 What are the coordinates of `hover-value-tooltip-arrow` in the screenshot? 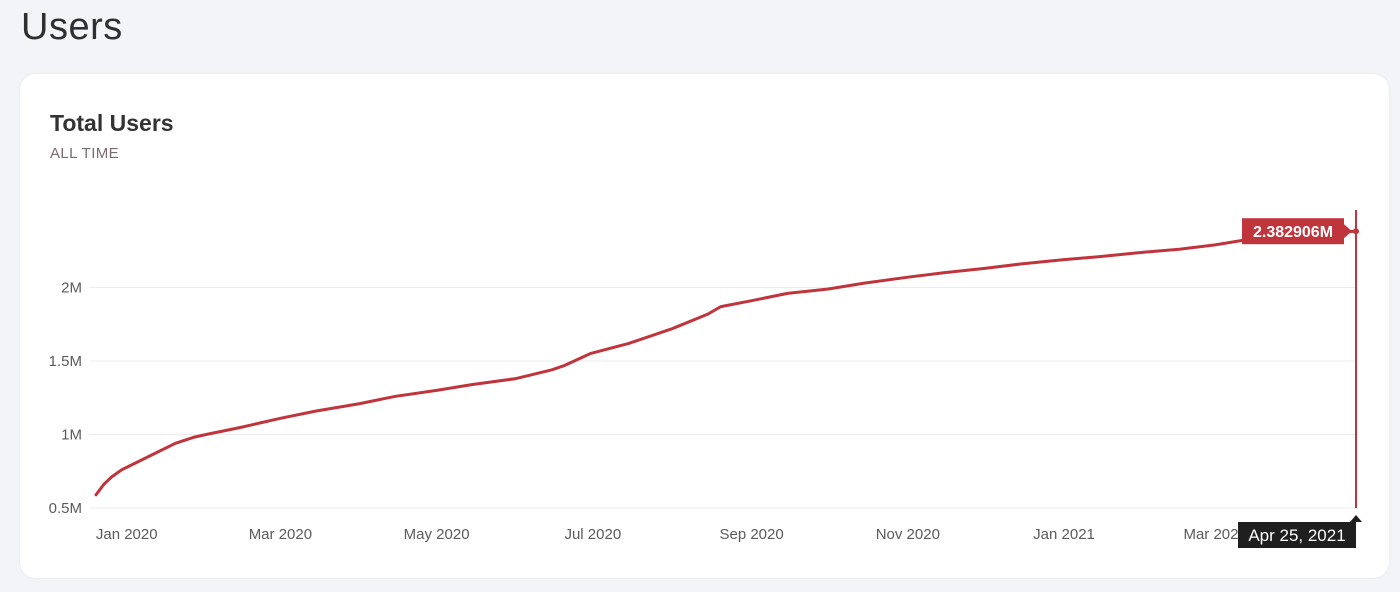 It's located at (1348, 231).